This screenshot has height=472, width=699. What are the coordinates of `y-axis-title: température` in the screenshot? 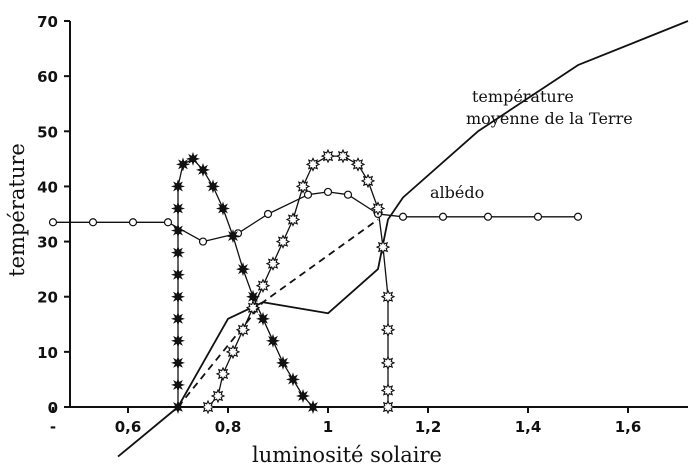 It's located at (17, 210).